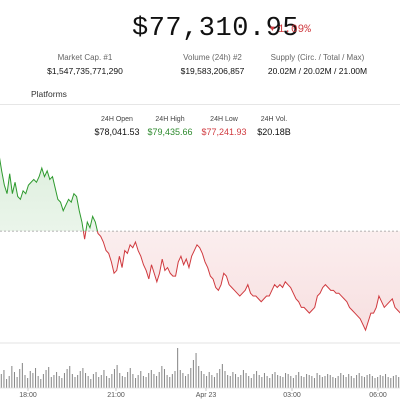 The height and width of the screenshot is (400, 400). I want to click on section-tabs: Platforms, so click(200, 94).